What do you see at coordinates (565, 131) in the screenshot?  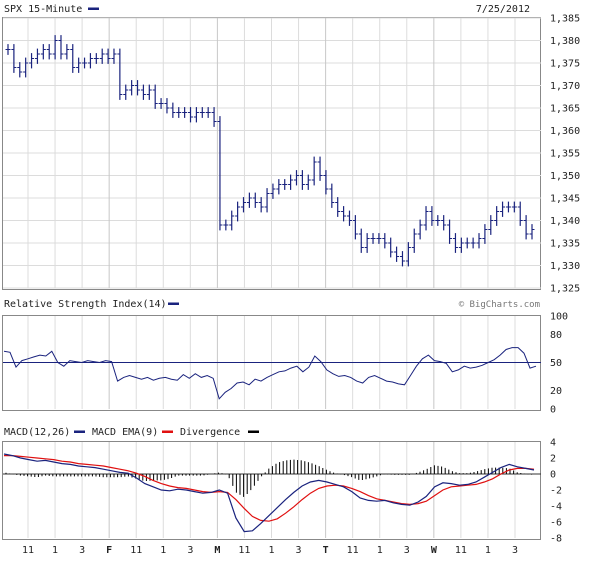 I see `price-tick-label: 1,360` at bounding box center [565, 131].